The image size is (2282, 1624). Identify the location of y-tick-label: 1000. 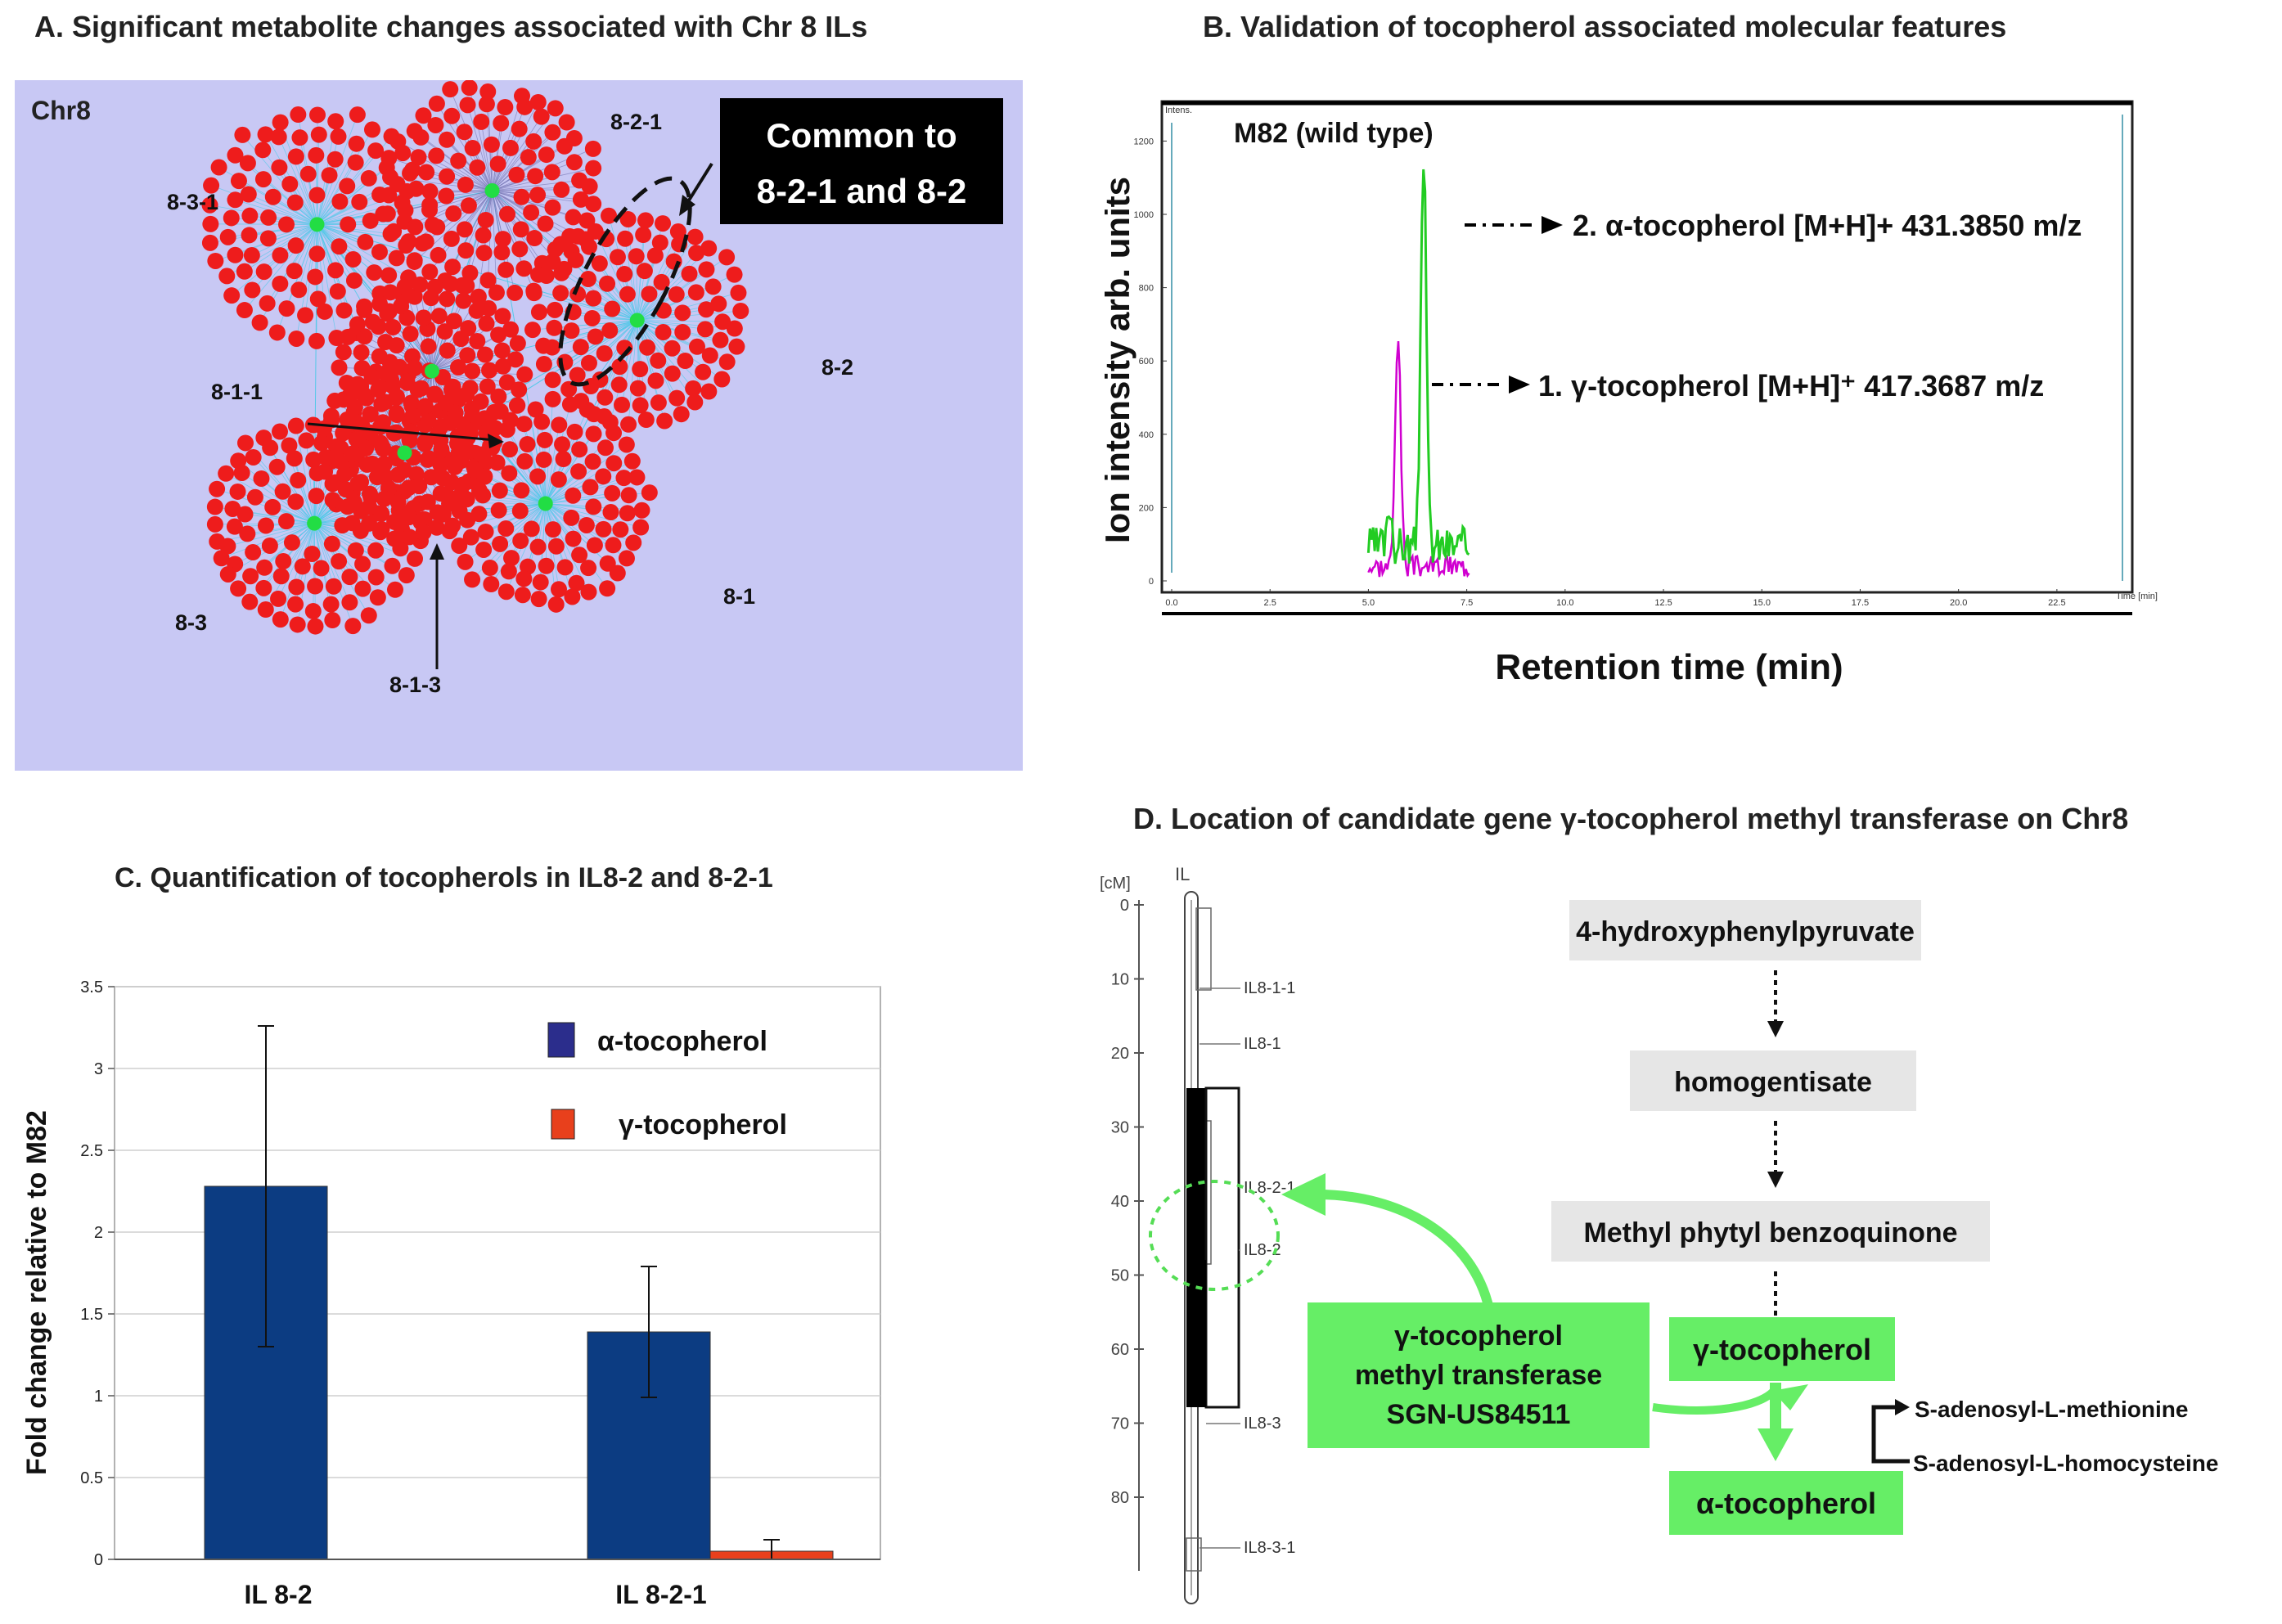
(1144, 215).